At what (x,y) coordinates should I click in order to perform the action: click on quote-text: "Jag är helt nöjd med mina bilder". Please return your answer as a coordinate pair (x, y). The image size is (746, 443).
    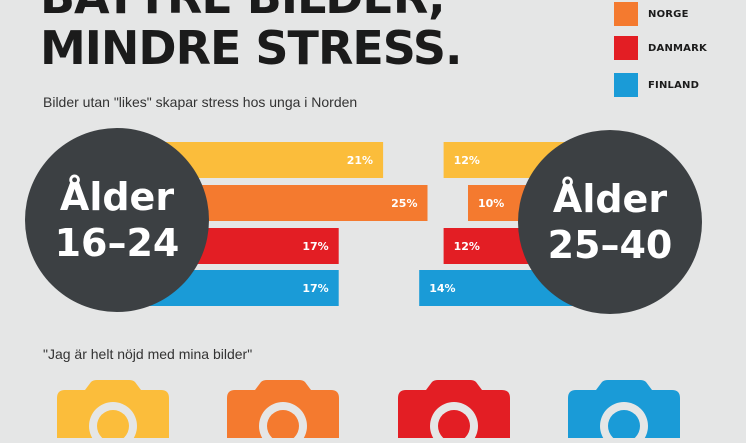
    Looking at the image, I should click on (148, 354).